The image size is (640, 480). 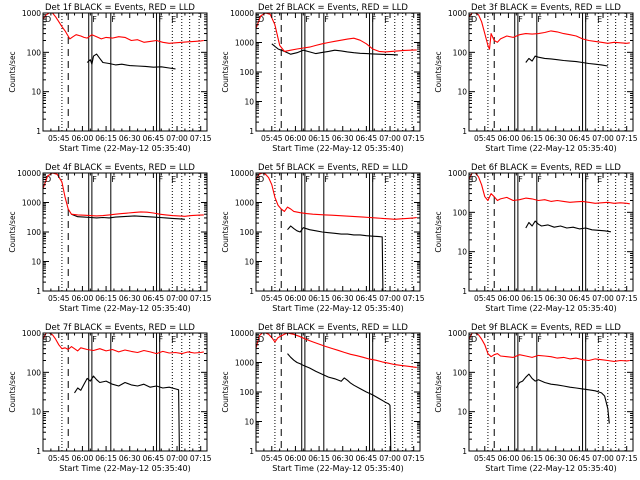 I want to click on chart-title: Det 2f BLACK = Events, RED = LLD, so click(x=333, y=8).